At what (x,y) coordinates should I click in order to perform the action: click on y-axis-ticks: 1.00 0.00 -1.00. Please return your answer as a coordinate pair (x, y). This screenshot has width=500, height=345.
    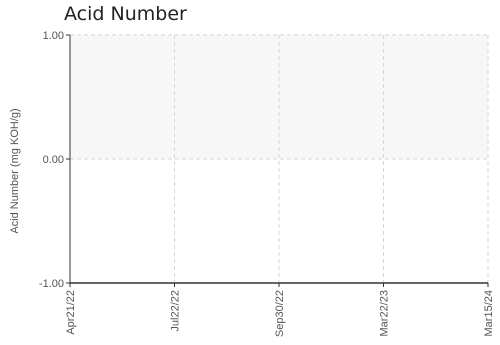
    Looking at the image, I should click on (54, 160).